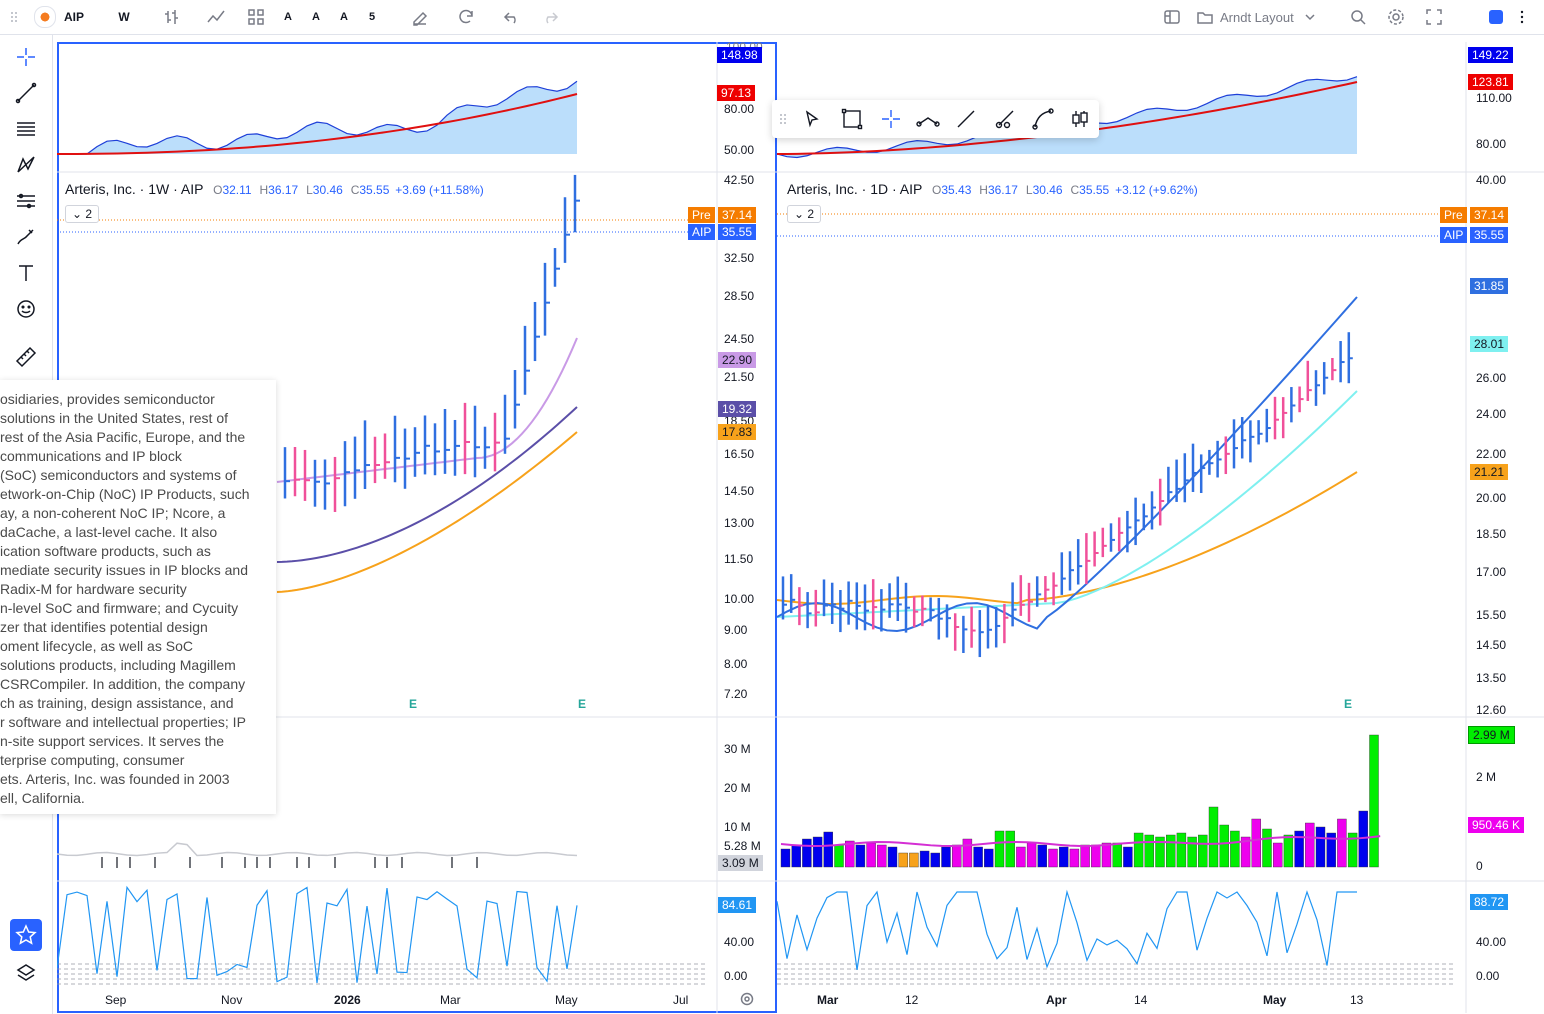  What do you see at coordinates (1002, 190) in the screenshot?
I see `high-value: 36.17` at bounding box center [1002, 190].